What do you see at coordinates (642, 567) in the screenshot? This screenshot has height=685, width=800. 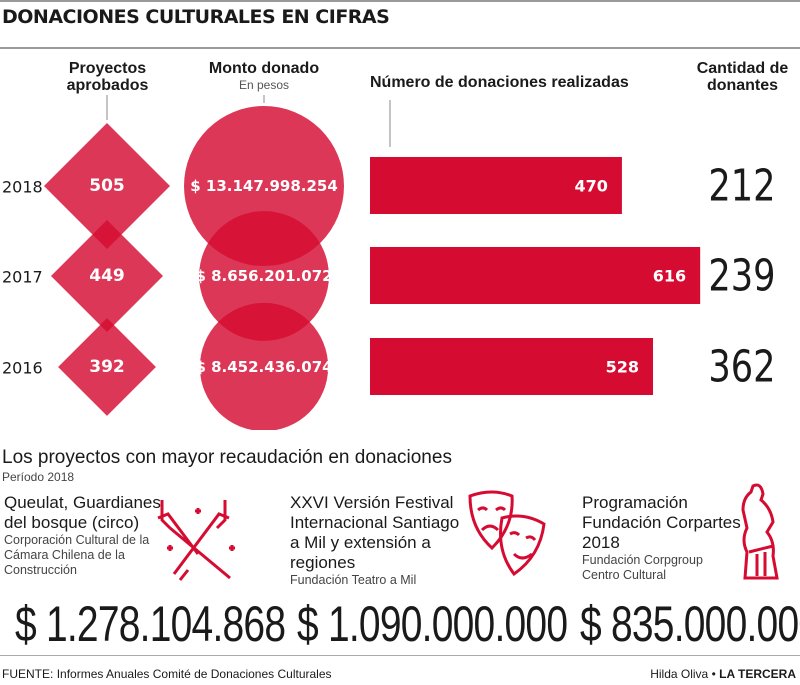 I see `project-org: Fundación Corpgroup Centro Cultural` at bounding box center [642, 567].